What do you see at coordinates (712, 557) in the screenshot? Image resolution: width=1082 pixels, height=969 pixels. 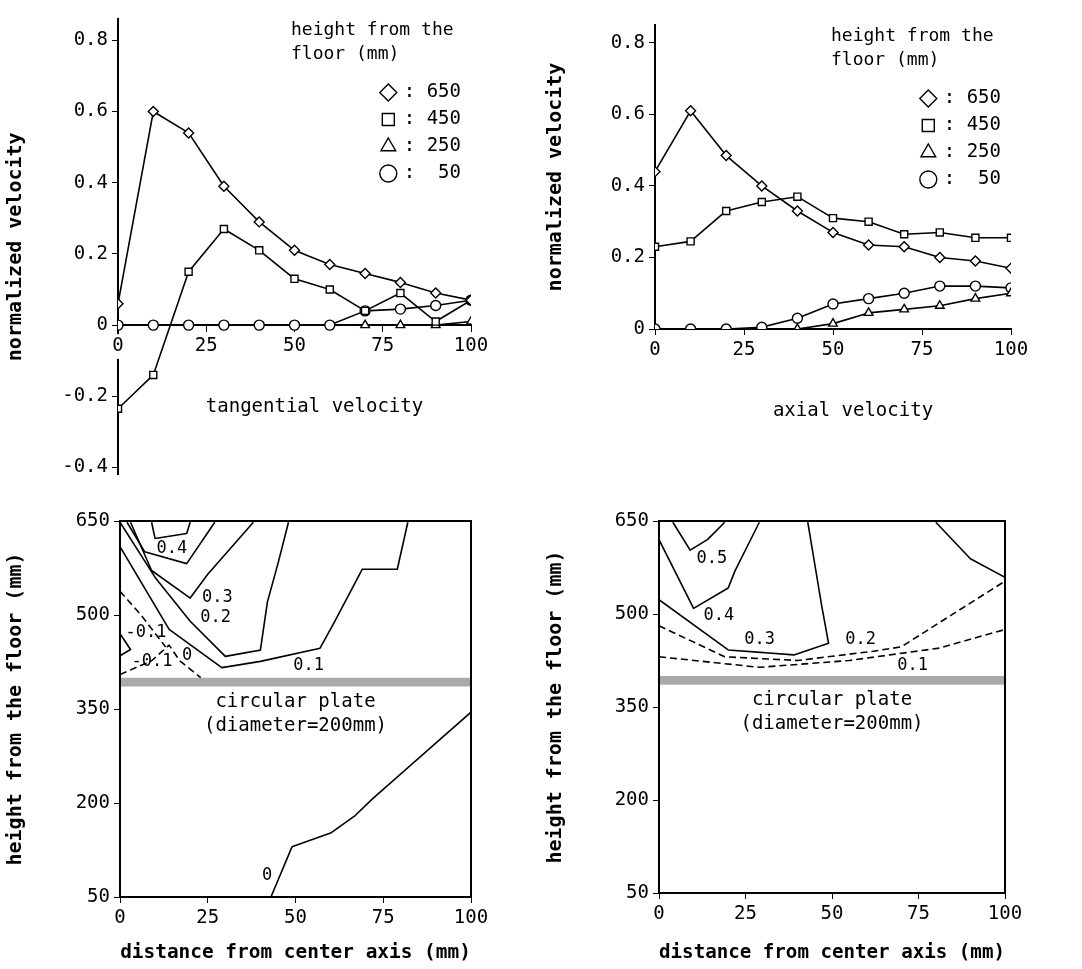 I see `series-label: 0.5` at bounding box center [712, 557].